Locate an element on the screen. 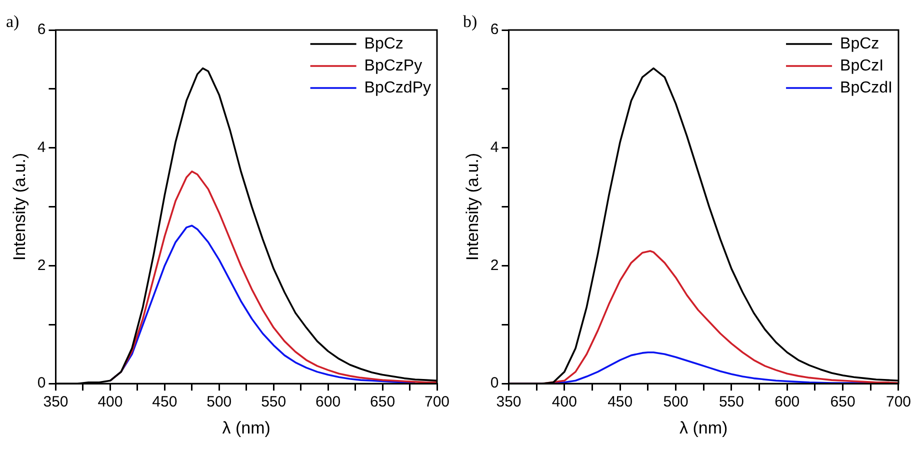 The image size is (915, 449). chart-title: b) is located at coordinates (470, 21).